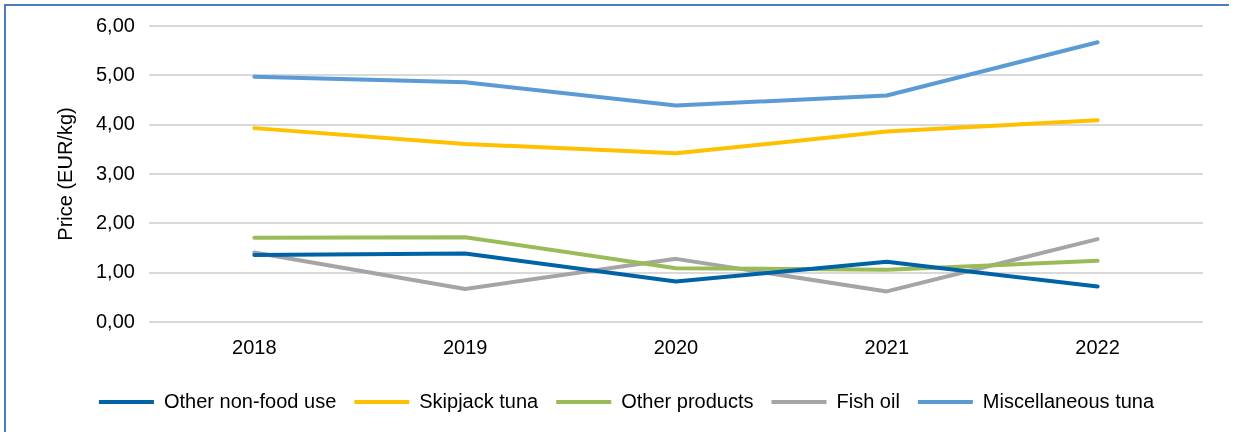 This screenshot has width=1233, height=432. I want to click on y-tick-label: 2,00, so click(115, 221).